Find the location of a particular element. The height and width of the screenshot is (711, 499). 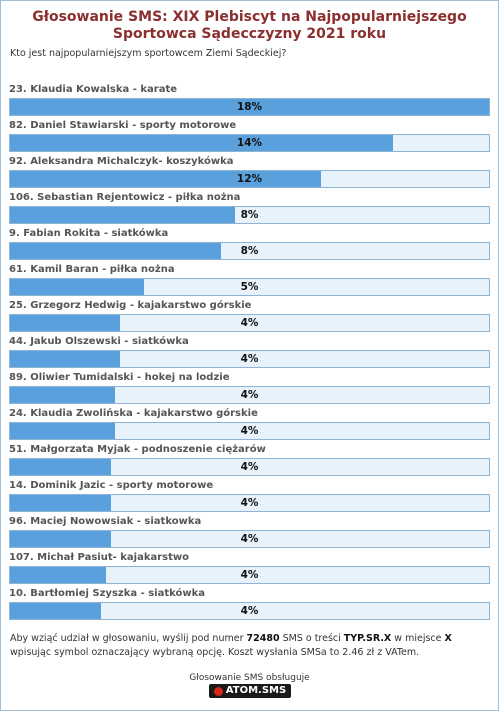

poll-option: 92. Aleksandra Michalczyk- koszykówka 12% is located at coordinates (249, 173).